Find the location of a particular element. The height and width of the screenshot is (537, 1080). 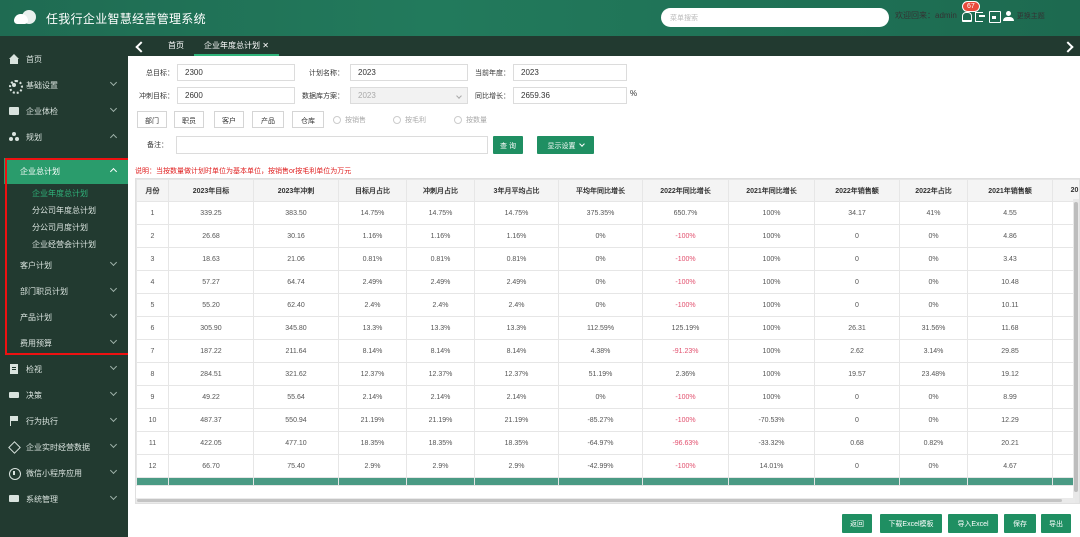

sidebar-item-review: 检视 is located at coordinates (64, 369).